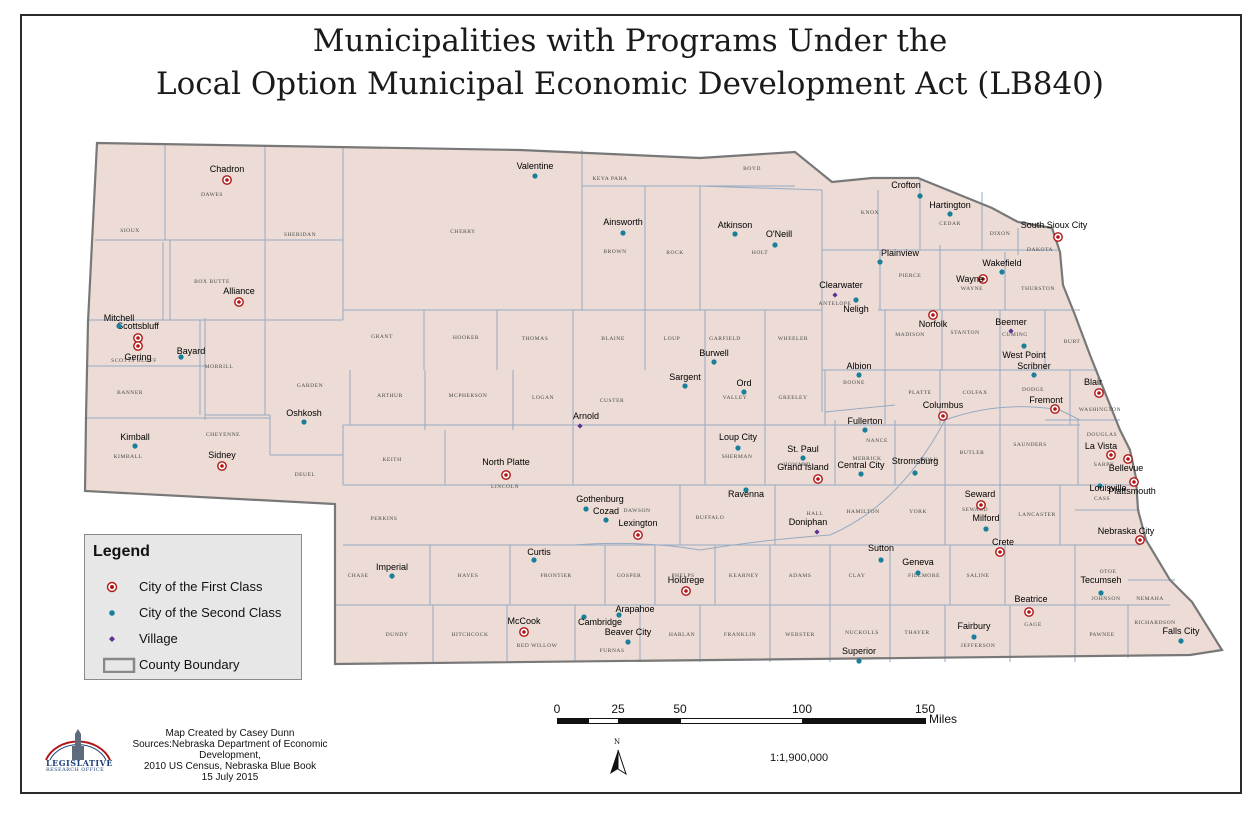 Image resolution: width=1260 pixels, height=815 pixels. I want to click on city-sidney: Sidney, so click(222, 460).